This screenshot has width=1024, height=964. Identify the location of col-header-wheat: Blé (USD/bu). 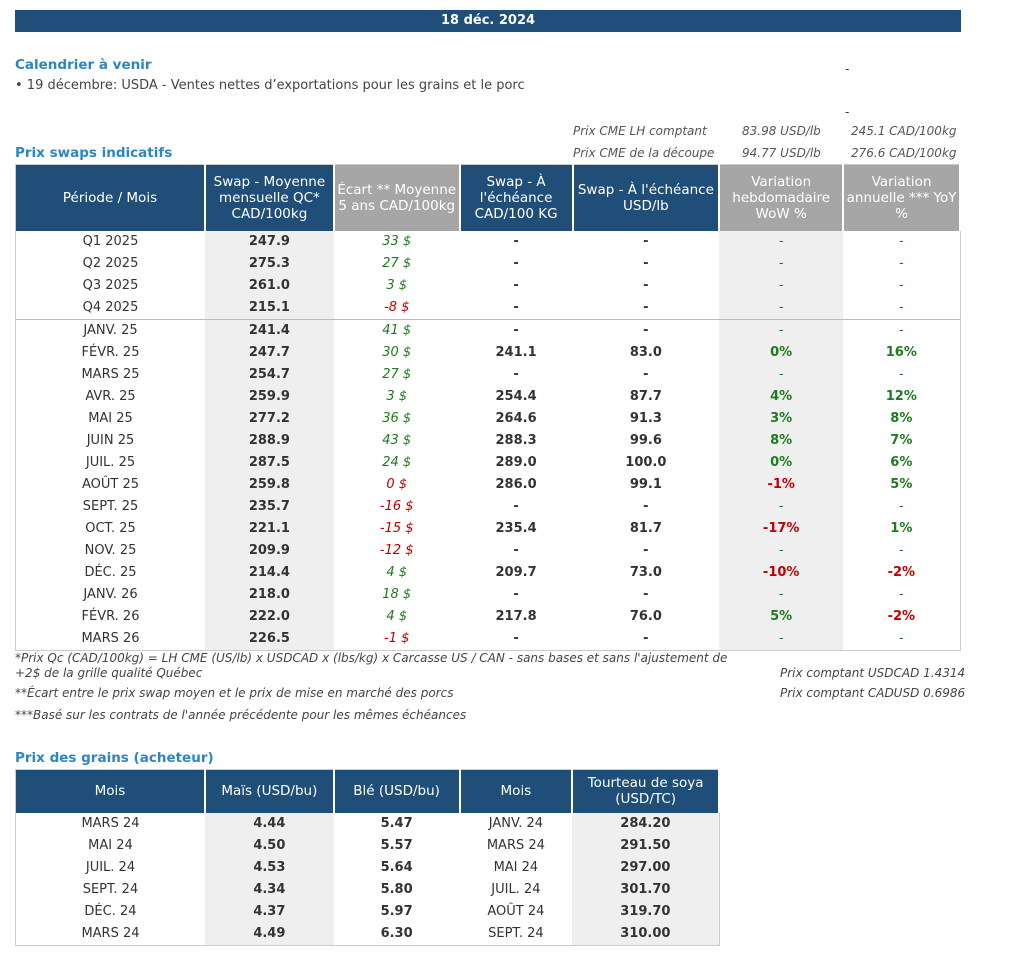
(397, 791).